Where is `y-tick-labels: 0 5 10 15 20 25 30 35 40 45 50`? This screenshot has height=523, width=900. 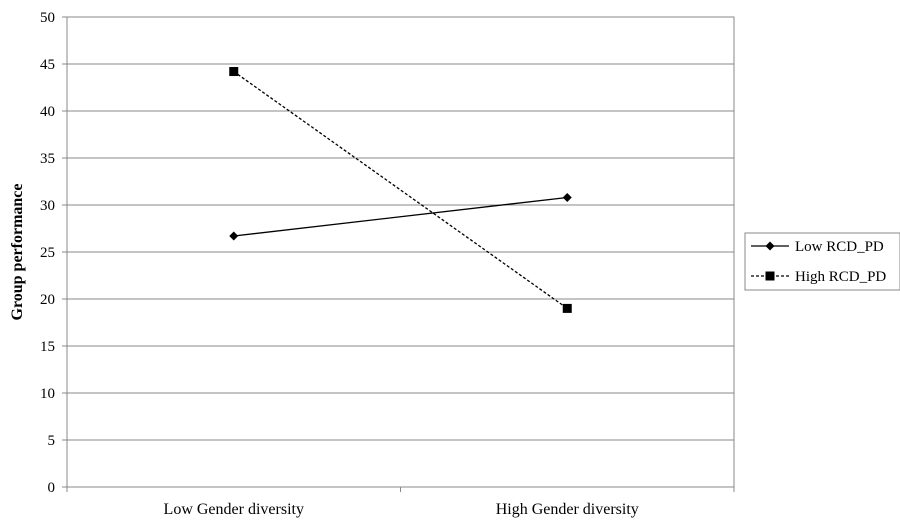 y-tick-labels: 0 5 10 15 20 25 30 35 40 45 50 is located at coordinates (47, 253).